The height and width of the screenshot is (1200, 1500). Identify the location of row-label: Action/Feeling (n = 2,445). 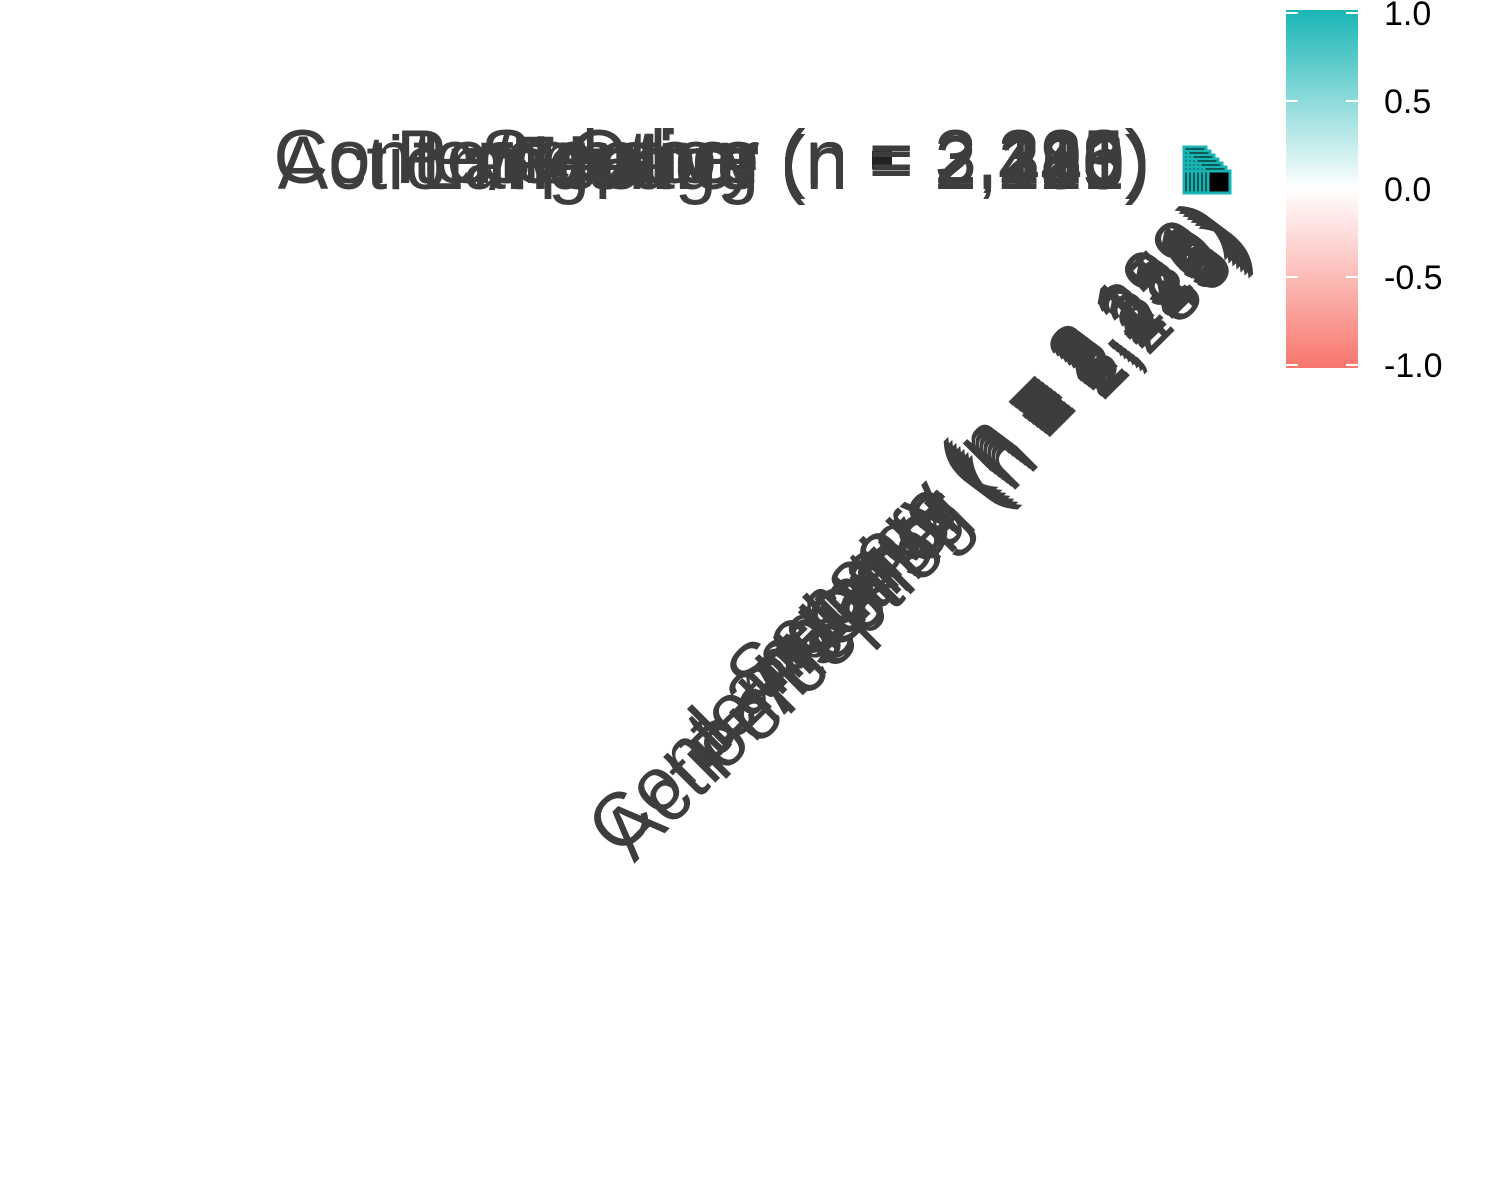
(714, 163).